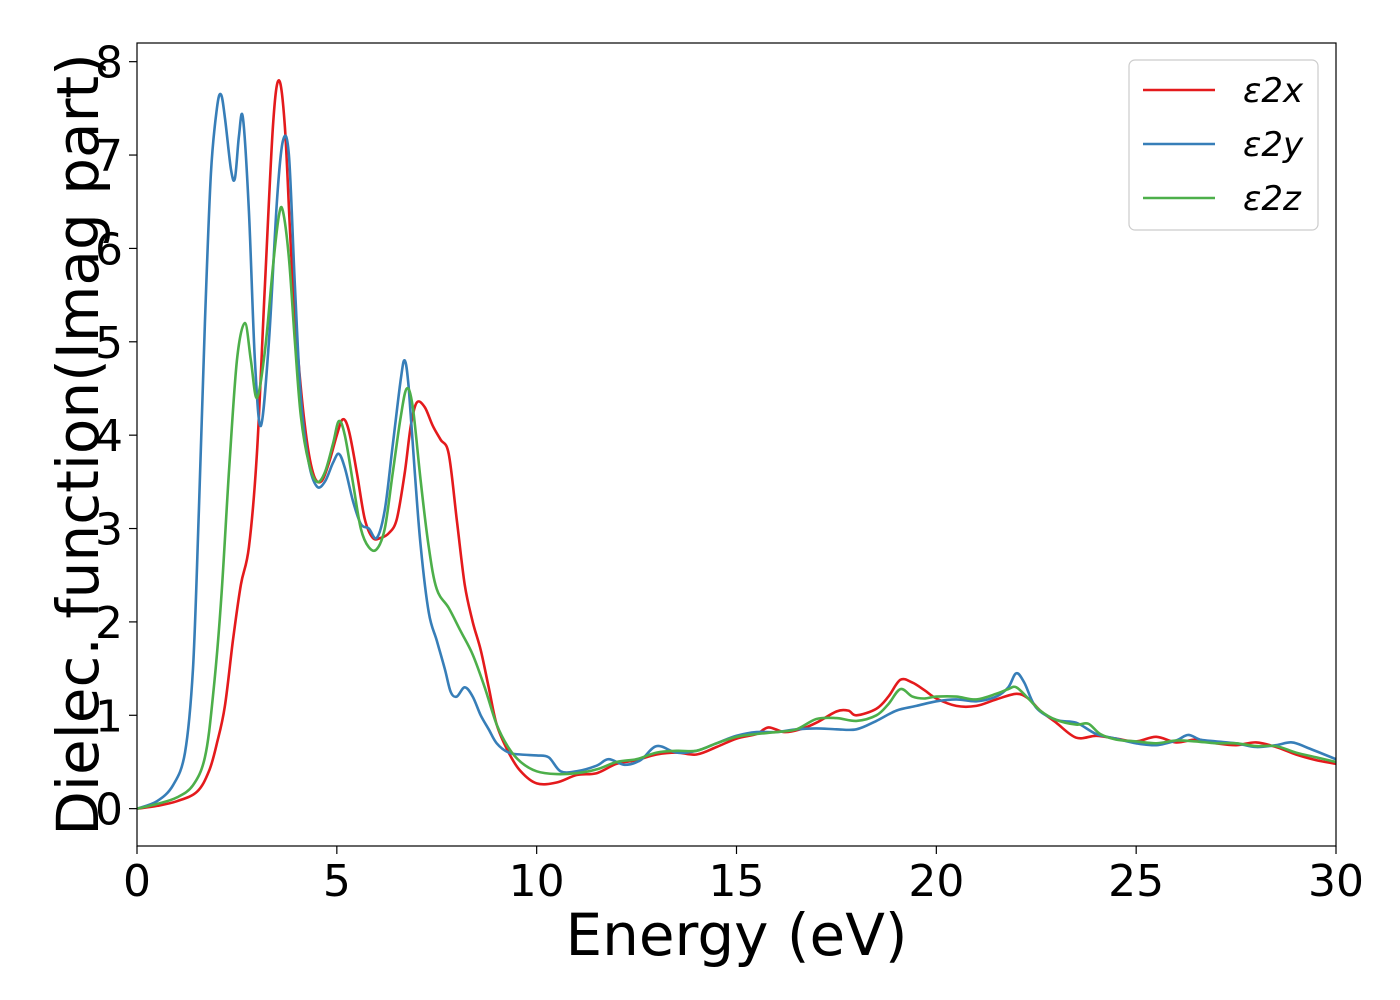  What do you see at coordinates (737, 881) in the screenshot?
I see `x-tick-label: 15` at bounding box center [737, 881].